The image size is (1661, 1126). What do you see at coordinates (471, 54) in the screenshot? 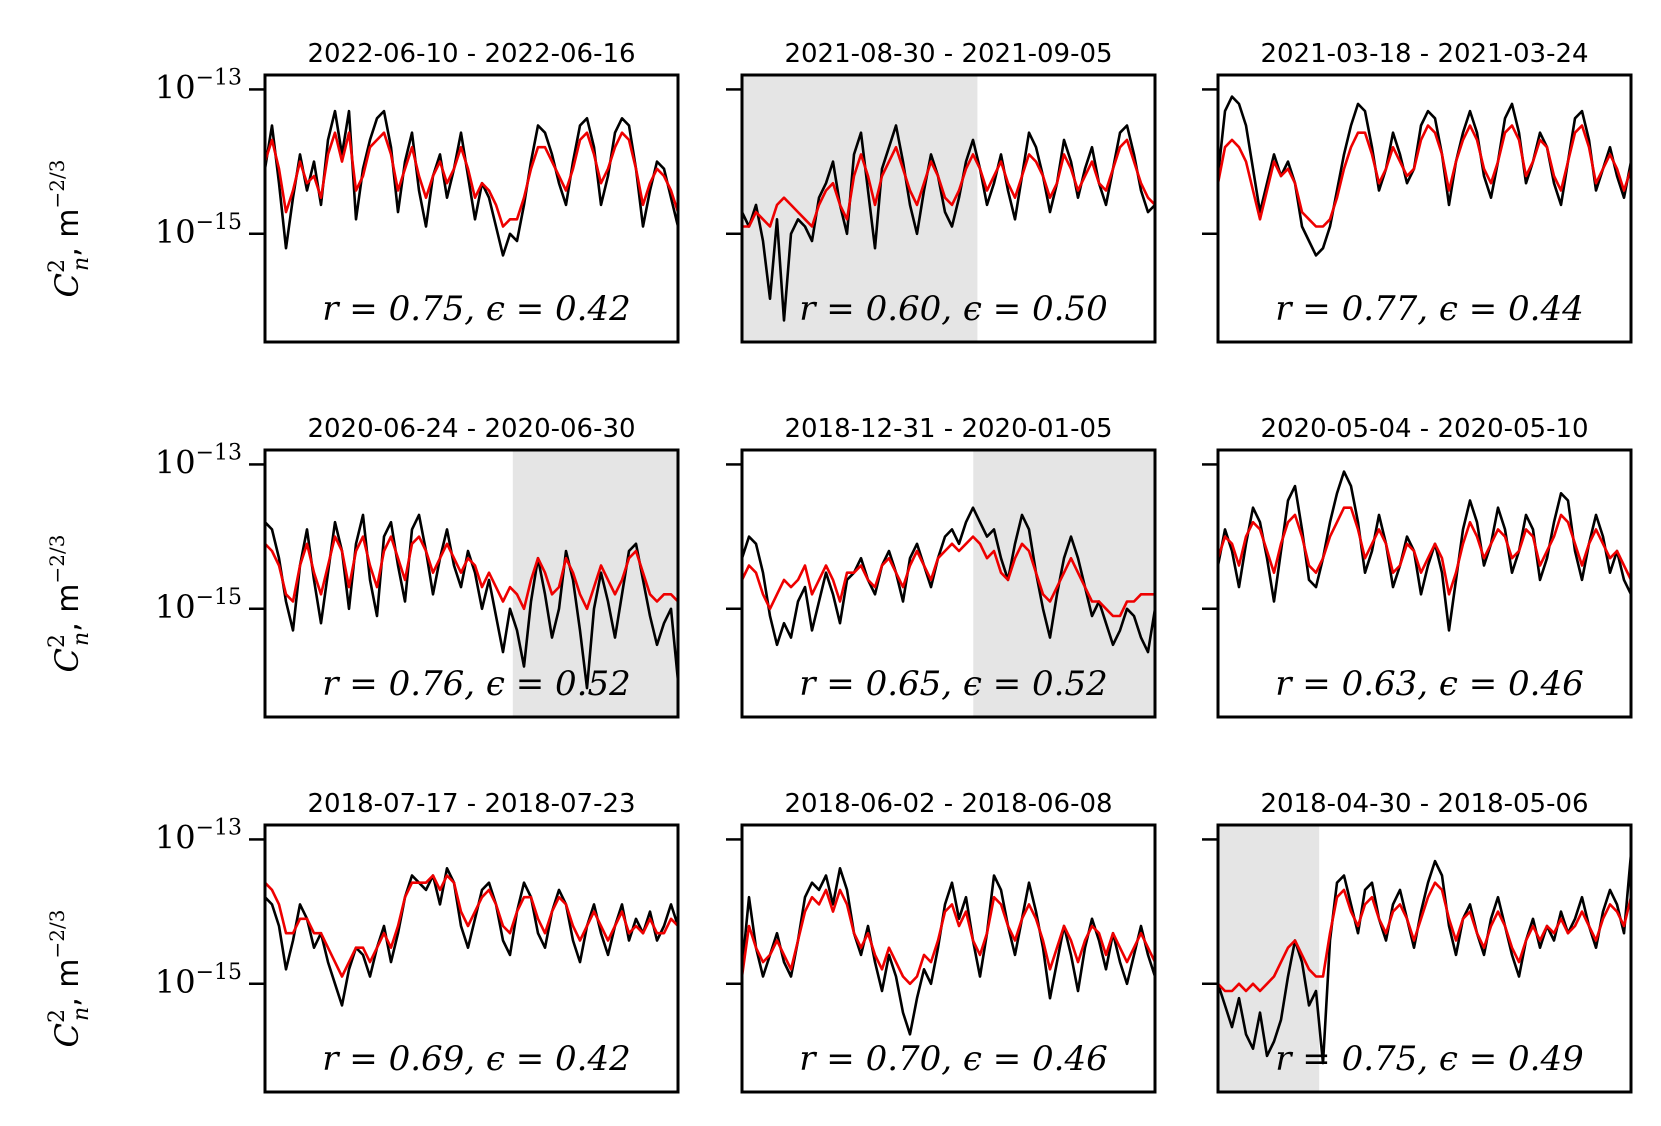
I see `panel-title: 2022-06-10 - 2022-06-16` at bounding box center [471, 54].